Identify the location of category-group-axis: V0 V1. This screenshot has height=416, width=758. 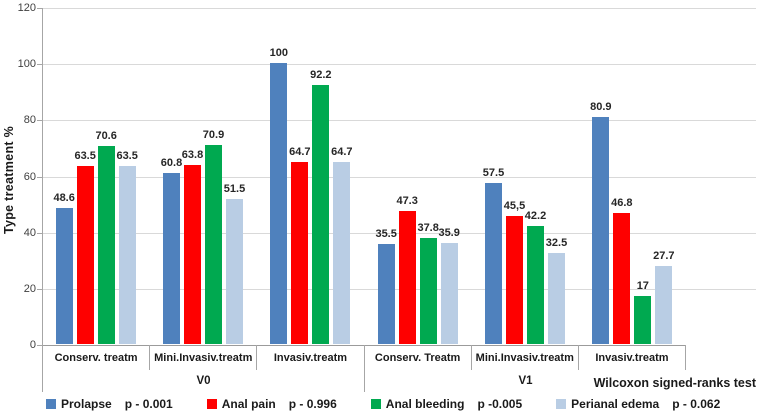
(364, 381).